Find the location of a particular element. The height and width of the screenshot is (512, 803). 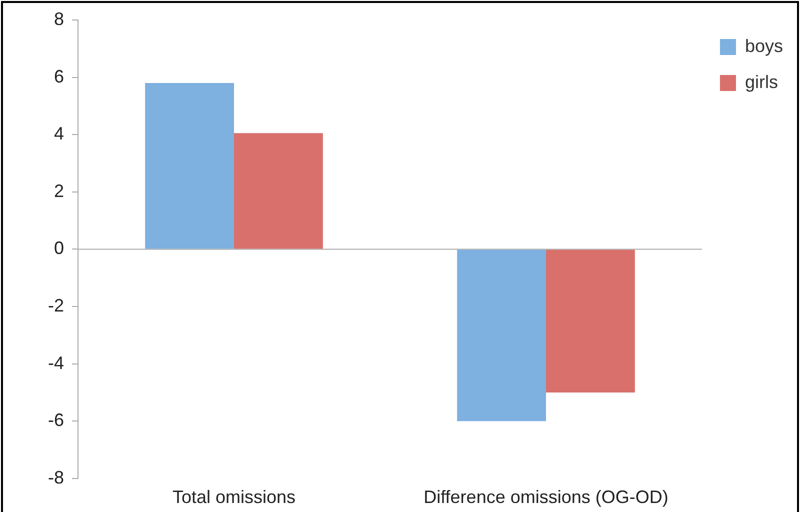

legend-label: girls is located at coordinates (761, 82).